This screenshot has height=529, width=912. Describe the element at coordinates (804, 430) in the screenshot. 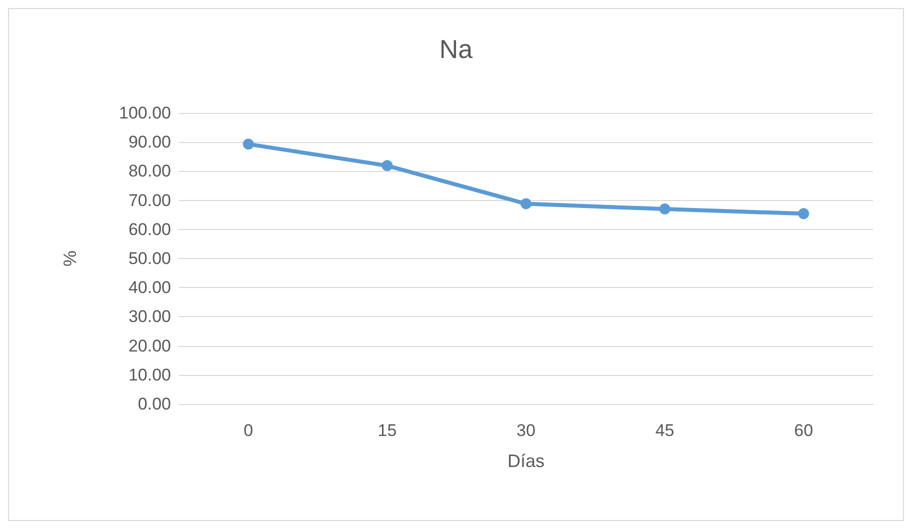

I see `x-tick-label: 60` at that location.